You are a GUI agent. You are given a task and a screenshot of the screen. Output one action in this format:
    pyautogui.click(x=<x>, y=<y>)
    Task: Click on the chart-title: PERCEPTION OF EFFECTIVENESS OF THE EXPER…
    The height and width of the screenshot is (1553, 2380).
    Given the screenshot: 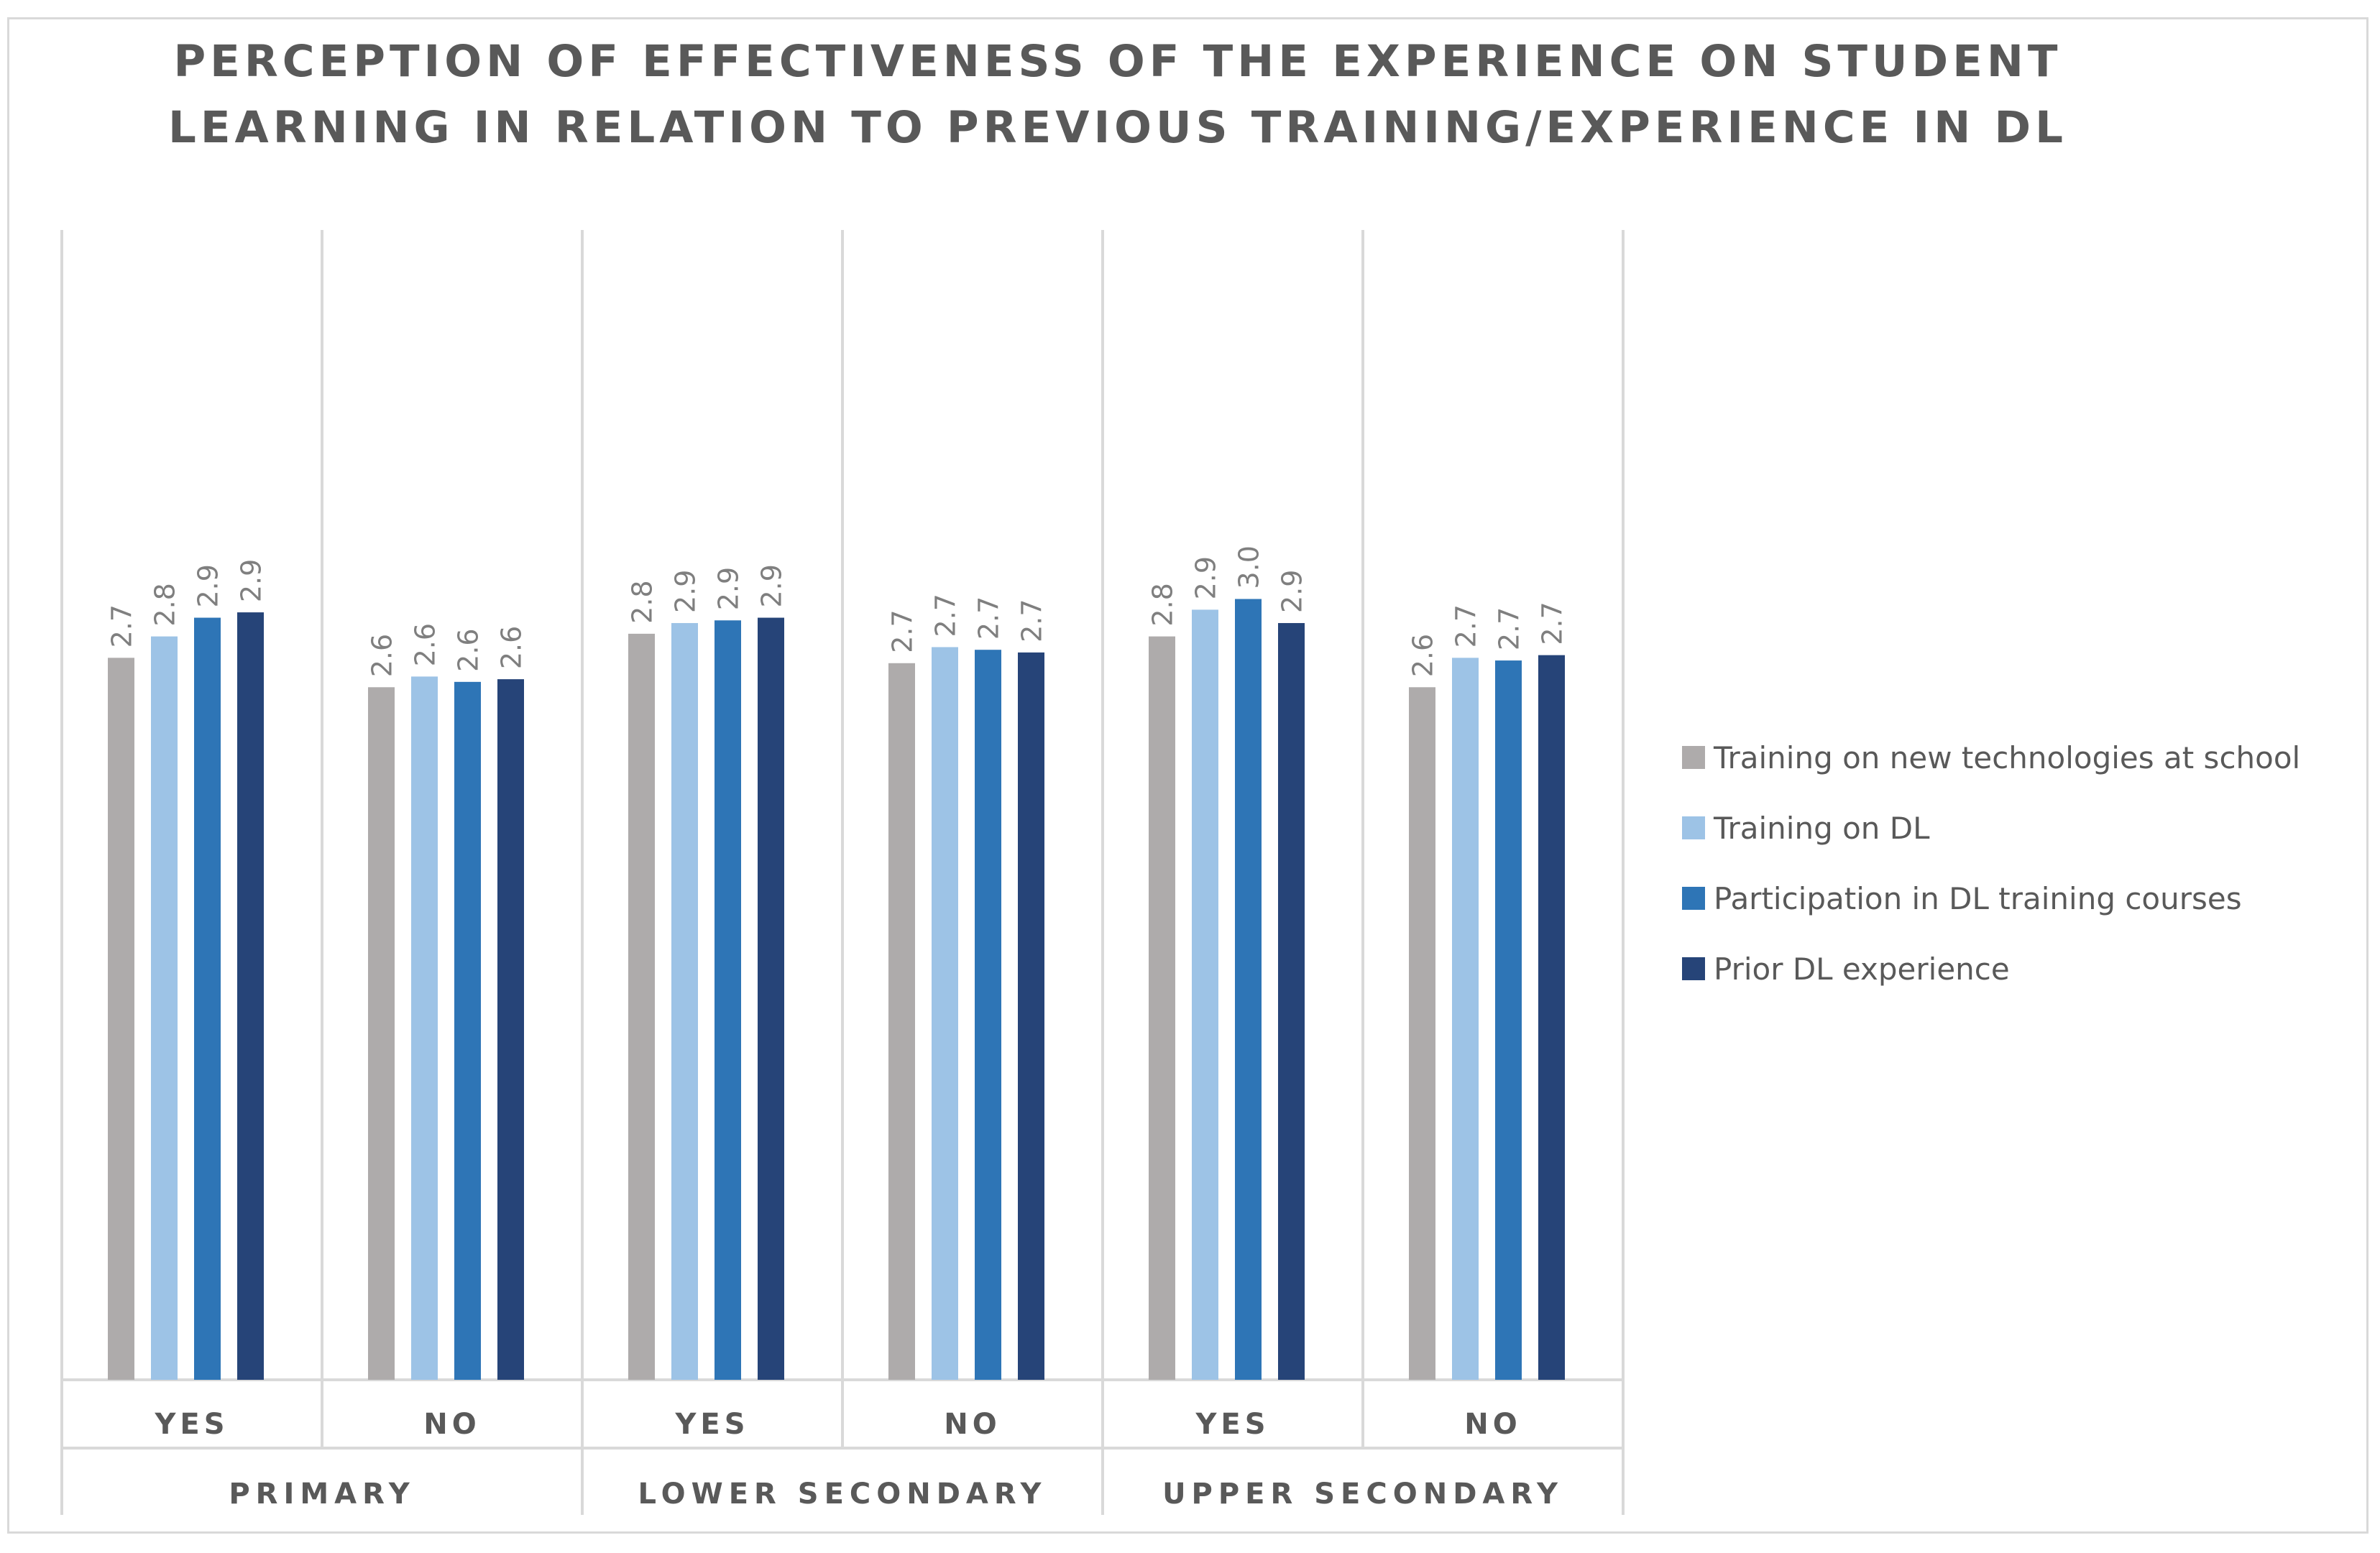 What is the action you would take?
    pyautogui.click(x=1118, y=95)
    